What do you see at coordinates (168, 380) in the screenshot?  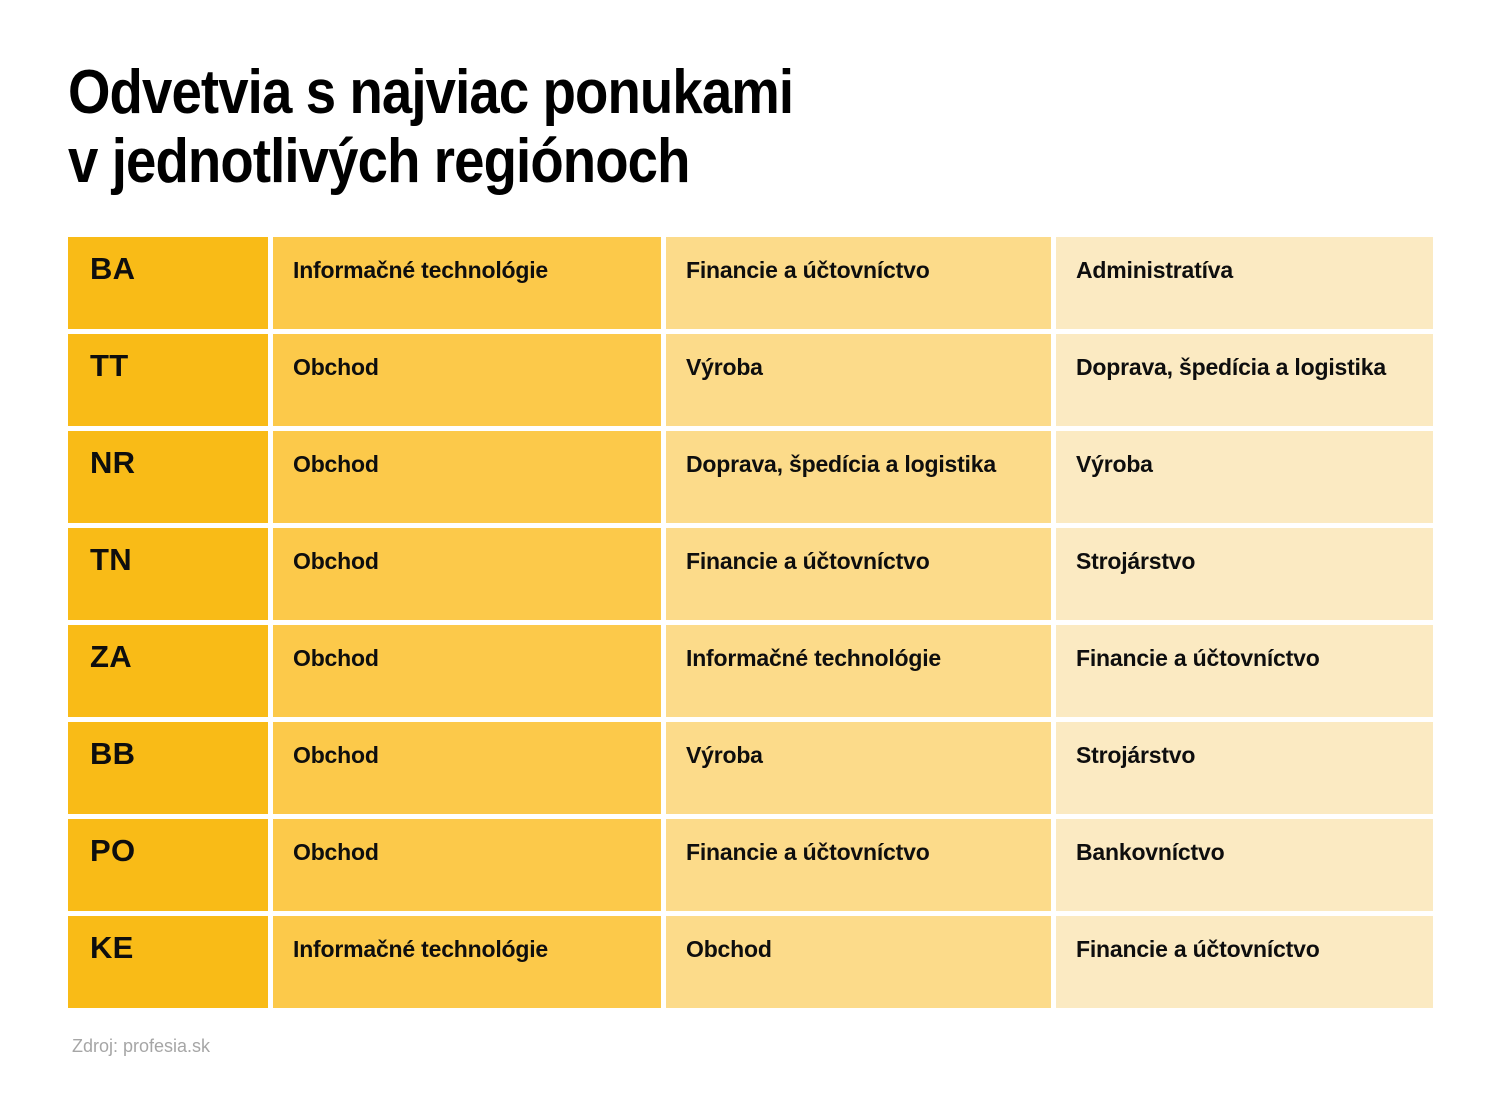 I see `region-code-cell: TT` at bounding box center [168, 380].